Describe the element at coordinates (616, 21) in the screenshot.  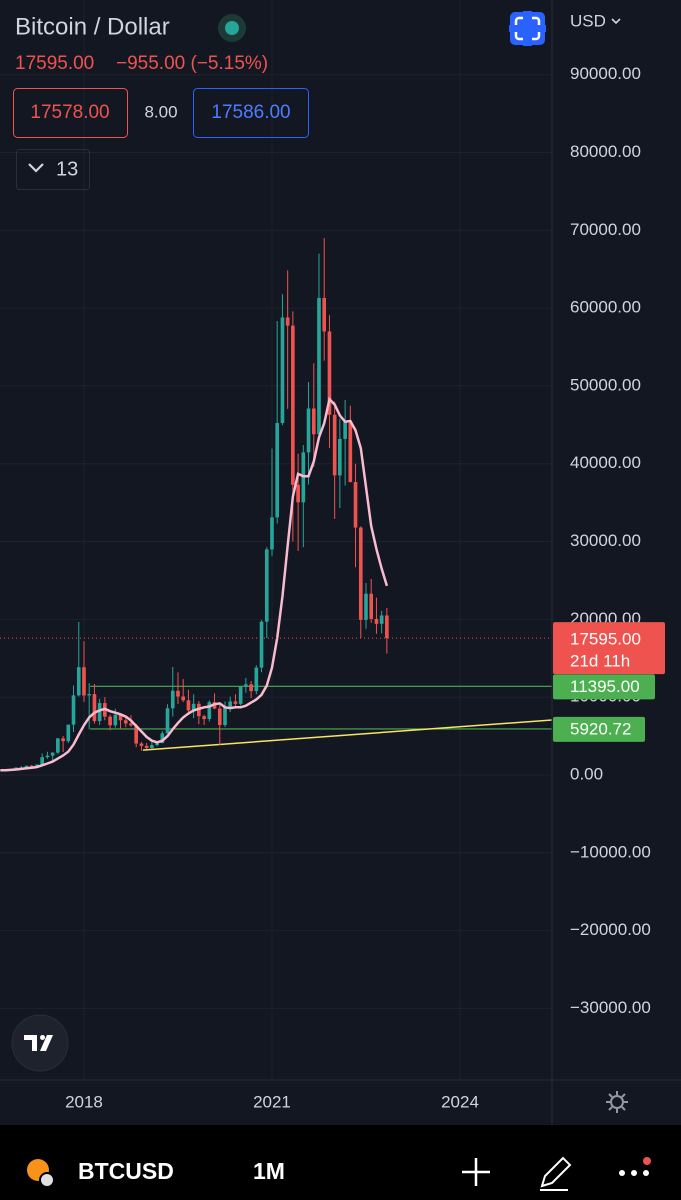
I see `currency-chevron` at that location.